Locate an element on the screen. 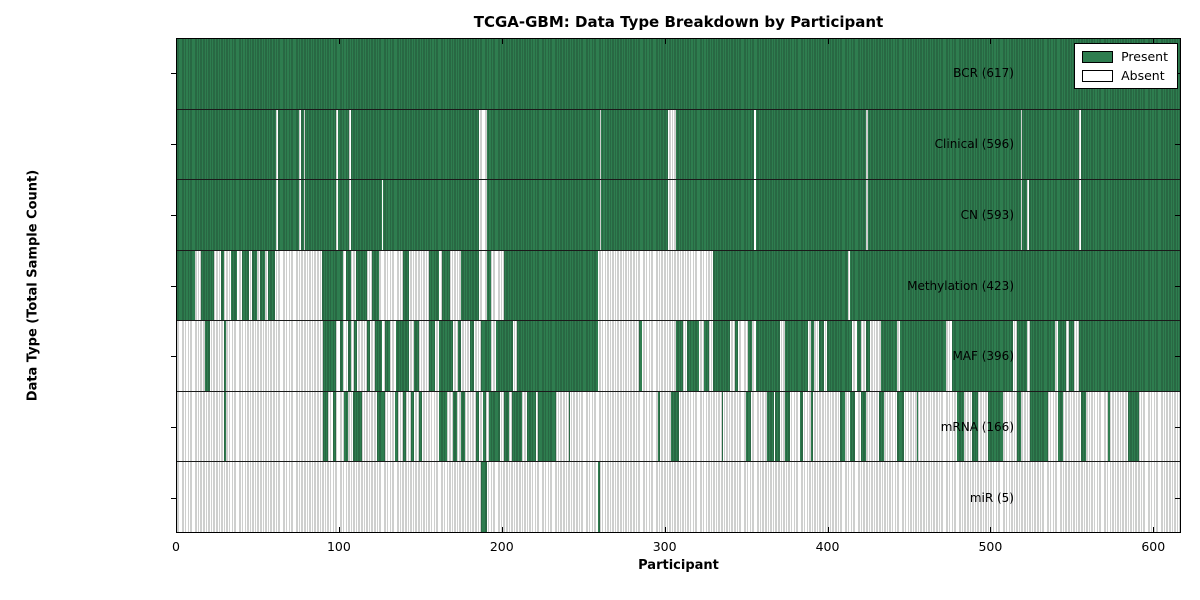  x-tick-label: 300 is located at coordinates (664, 546).